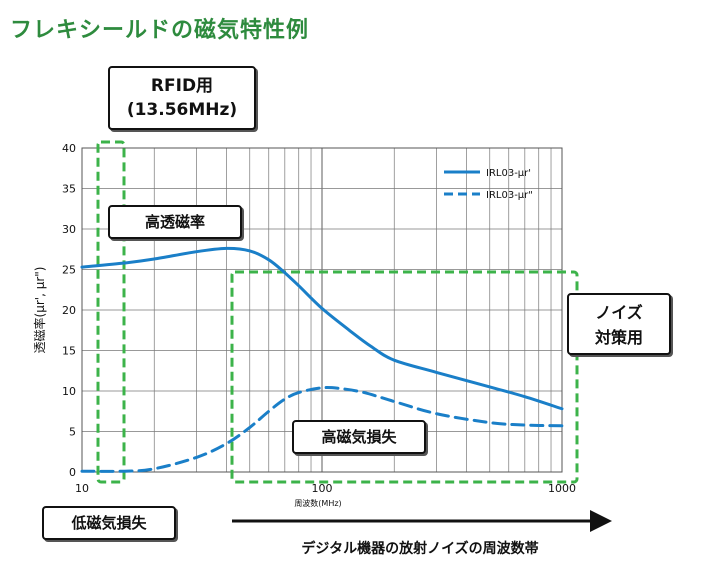 This screenshot has height=578, width=711. I want to click on rfid-label: RFID用, so click(182, 86).